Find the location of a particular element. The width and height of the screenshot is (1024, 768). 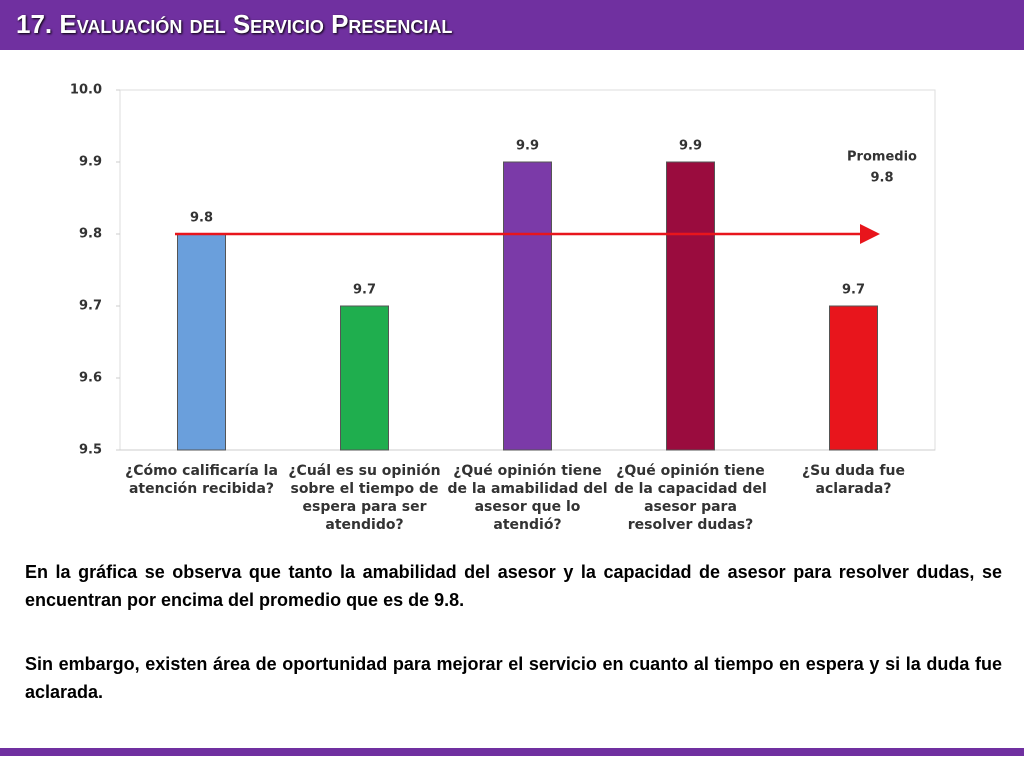

footer-bar is located at coordinates (512, 752).